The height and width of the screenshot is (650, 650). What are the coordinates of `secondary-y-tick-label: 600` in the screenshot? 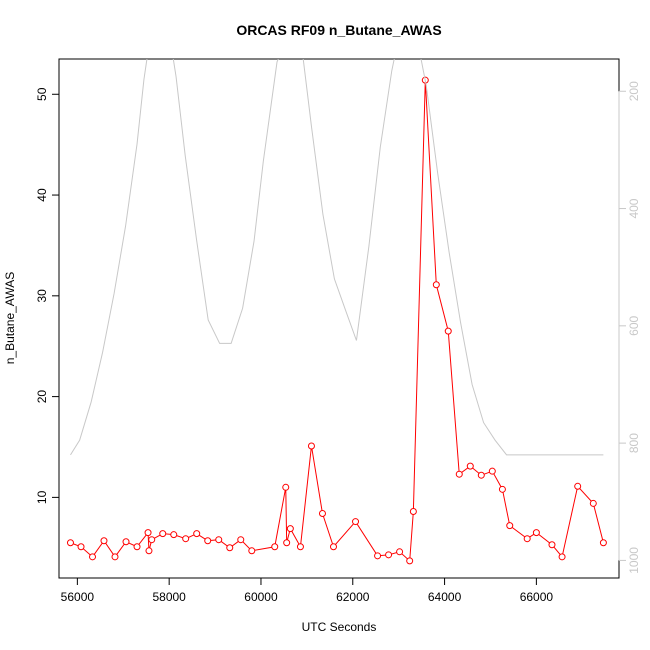 It's located at (634, 325).